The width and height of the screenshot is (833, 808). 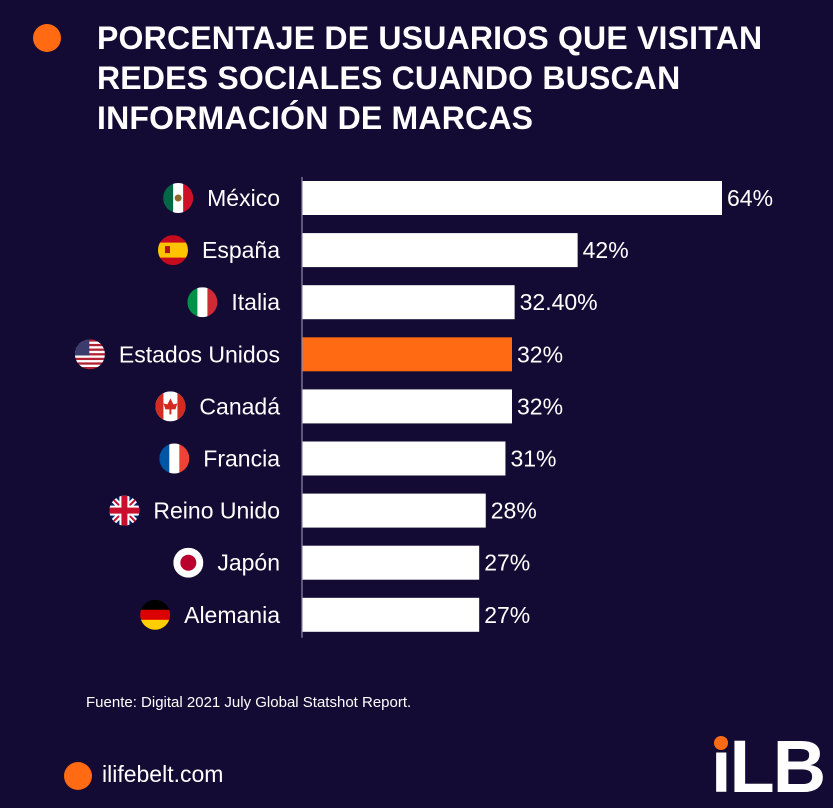 I want to click on germany-flag-icon, so click(x=155, y=614).